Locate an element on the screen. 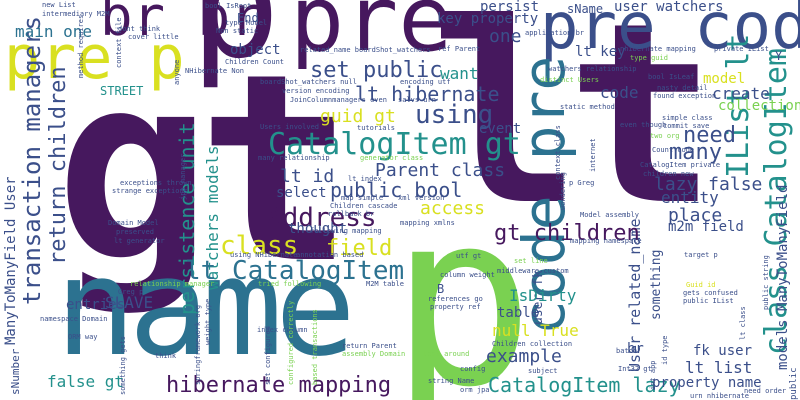 The image size is (800, 400). word-children-collection: Children collection is located at coordinates (532, 344).